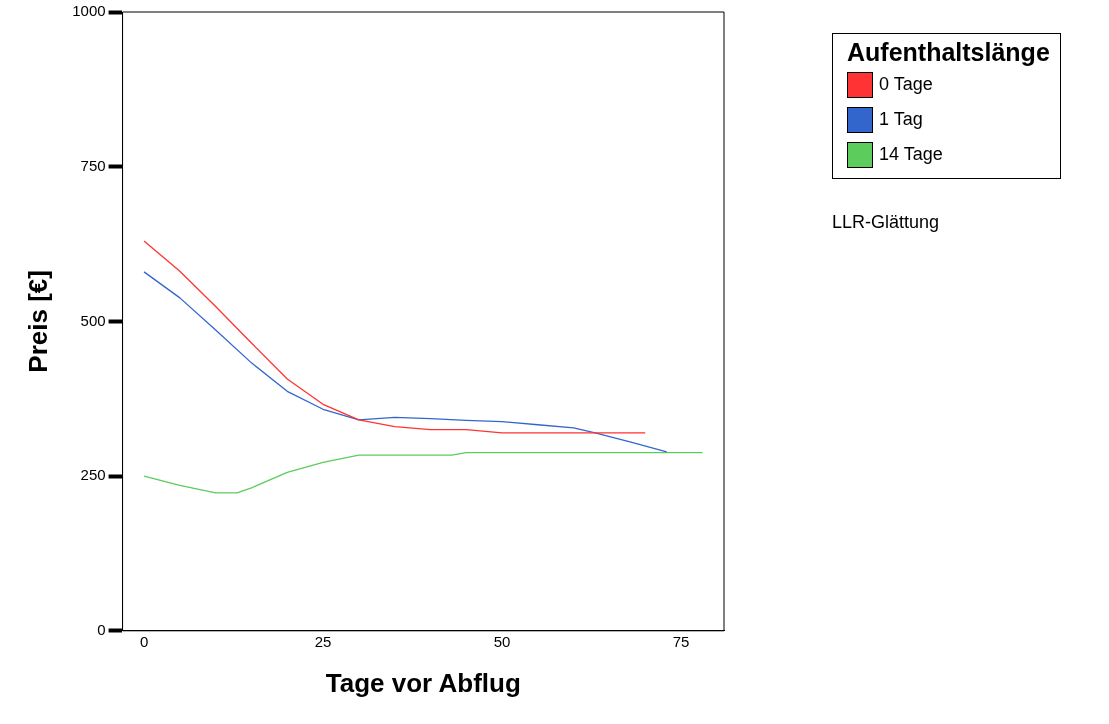 This screenshot has height=724, width=1109. Describe the element at coordinates (886, 222) in the screenshot. I see `text: LLR-Glättung` at that location.